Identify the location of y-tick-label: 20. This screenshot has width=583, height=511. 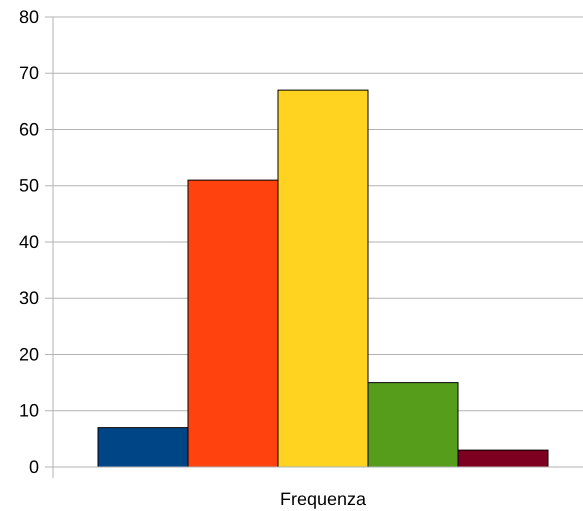
(28, 354).